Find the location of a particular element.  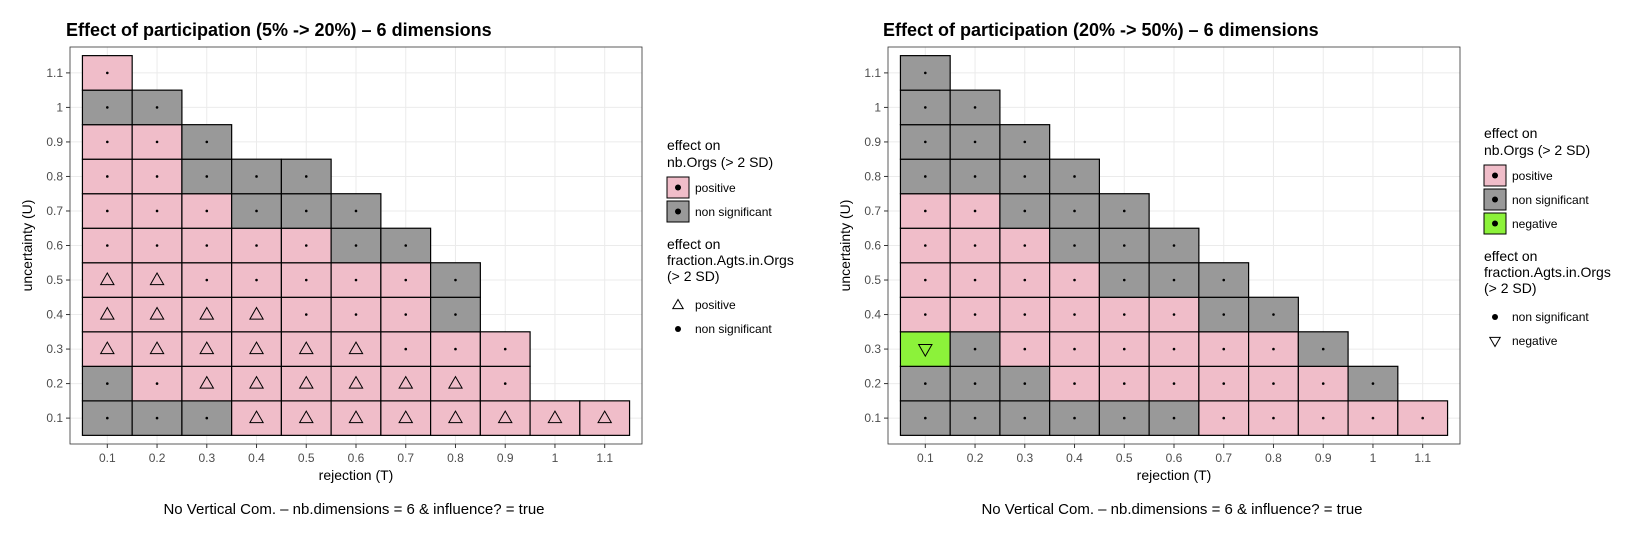

x-tick-label: 0.9 is located at coordinates (505, 458).